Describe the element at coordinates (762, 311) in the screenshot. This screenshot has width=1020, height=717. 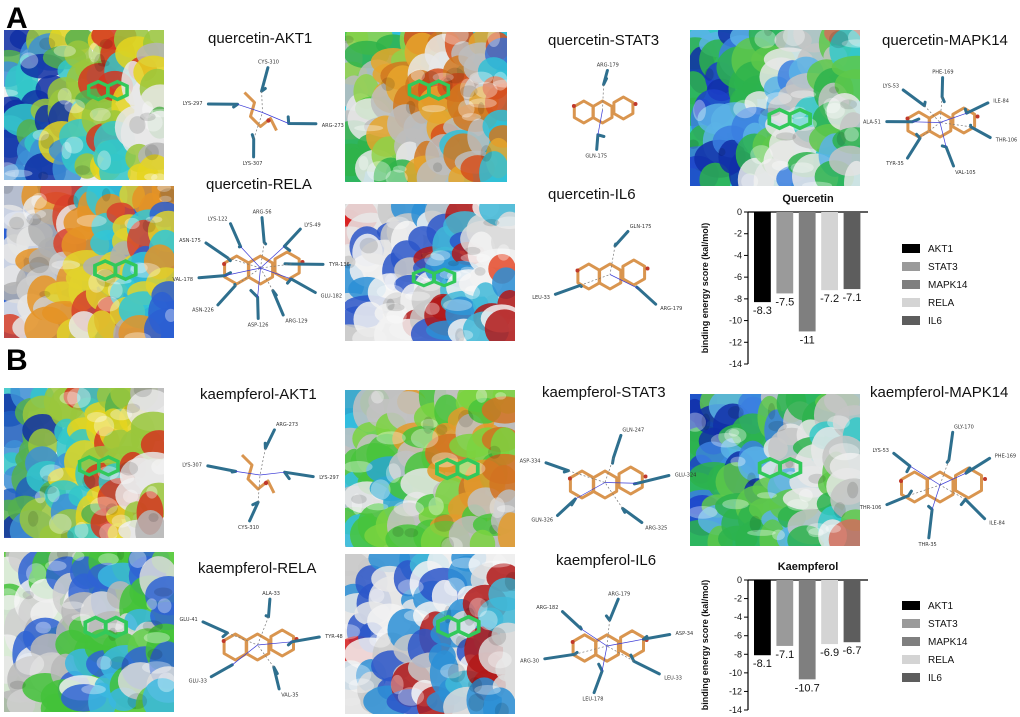
I see `bar-value-label: -8.3` at that location.